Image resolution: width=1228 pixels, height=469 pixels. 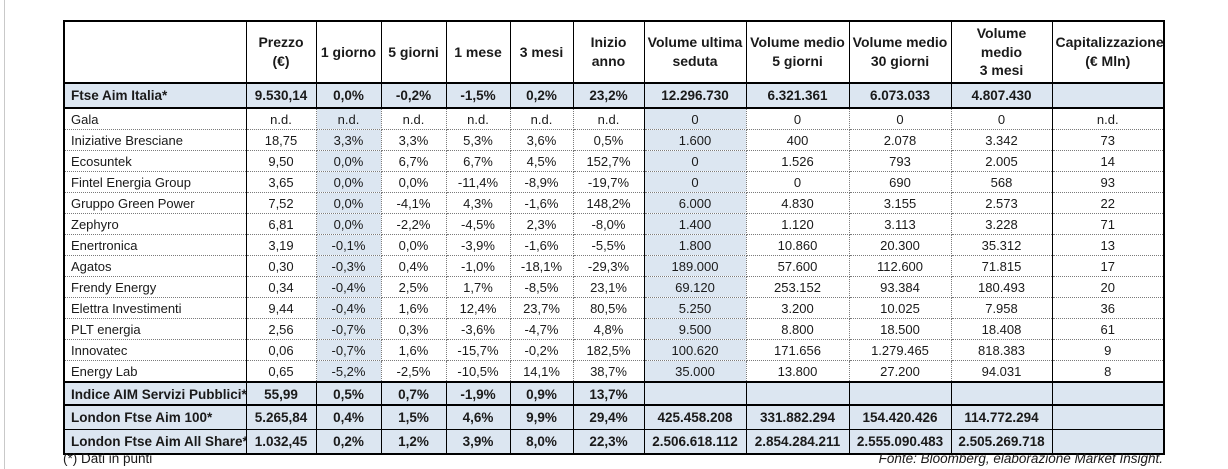 I want to click on value-cell: 3.342, so click(x=1001, y=140).